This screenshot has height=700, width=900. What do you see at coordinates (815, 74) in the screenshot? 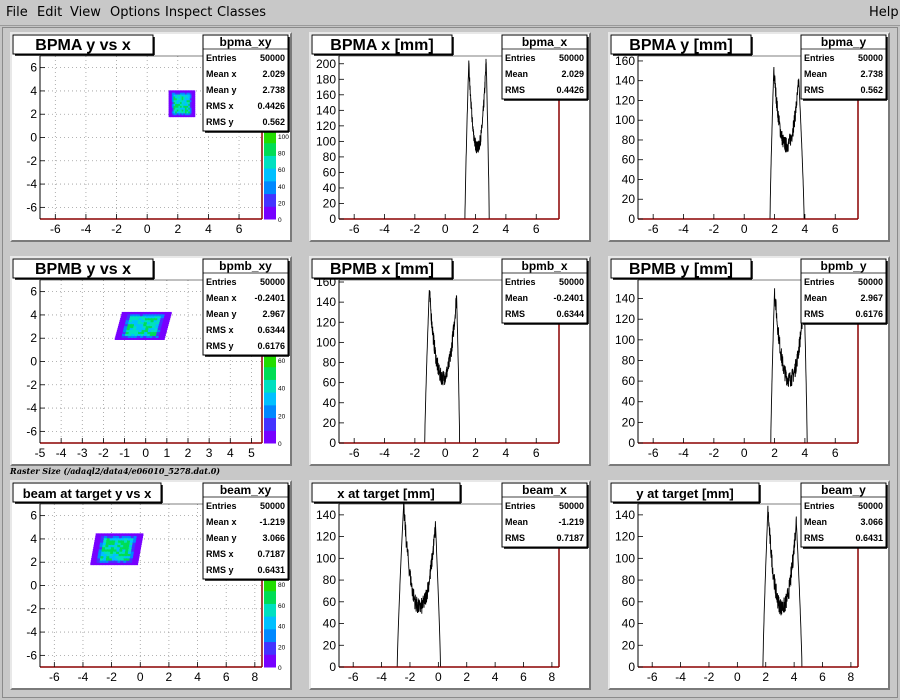
I see `stats-label: Mean` at bounding box center [815, 74].